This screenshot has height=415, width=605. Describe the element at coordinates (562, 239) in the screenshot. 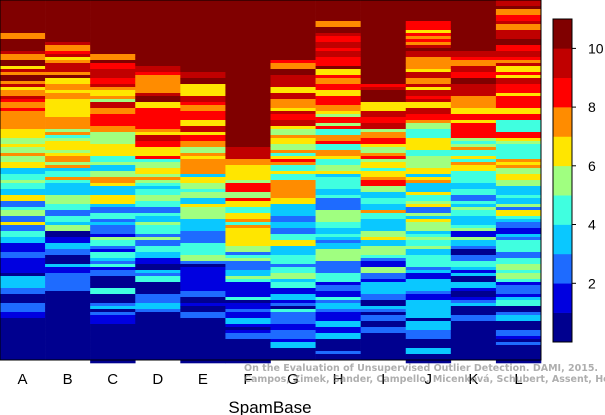

I see `colorbar-segment` at that location.